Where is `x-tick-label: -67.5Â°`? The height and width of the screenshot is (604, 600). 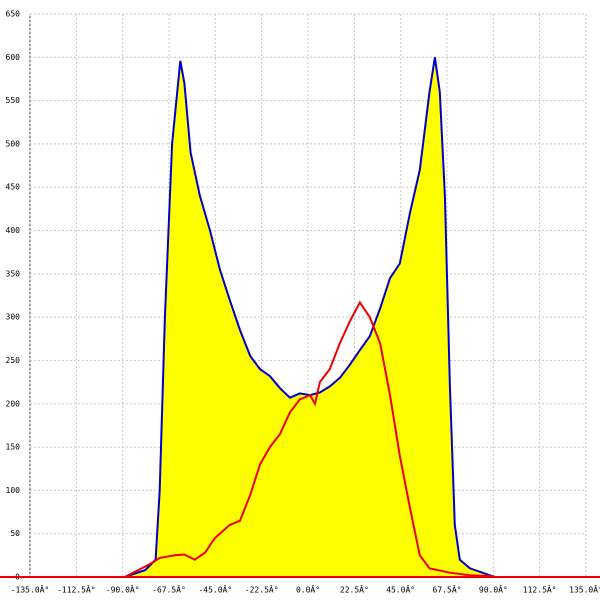 x-tick-label: -67.5Â° is located at coordinates (169, 589).